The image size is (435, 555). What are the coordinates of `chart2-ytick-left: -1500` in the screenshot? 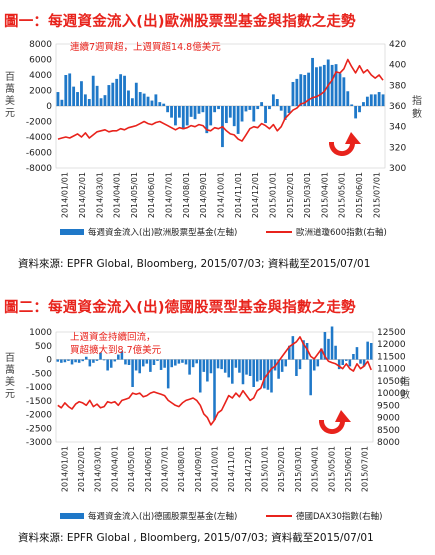 It's located at (39, 402).